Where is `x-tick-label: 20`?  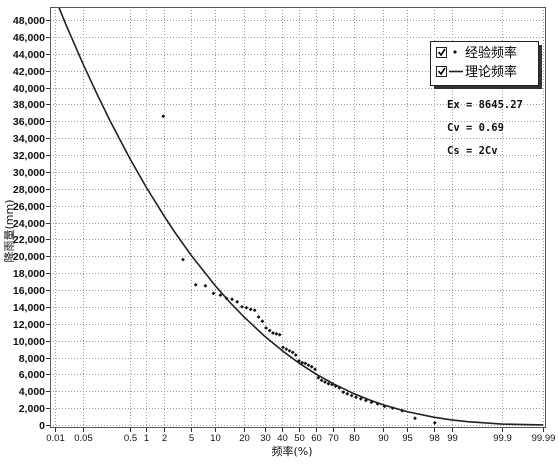 x-tick-label: 20 is located at coordinates (244, 438).